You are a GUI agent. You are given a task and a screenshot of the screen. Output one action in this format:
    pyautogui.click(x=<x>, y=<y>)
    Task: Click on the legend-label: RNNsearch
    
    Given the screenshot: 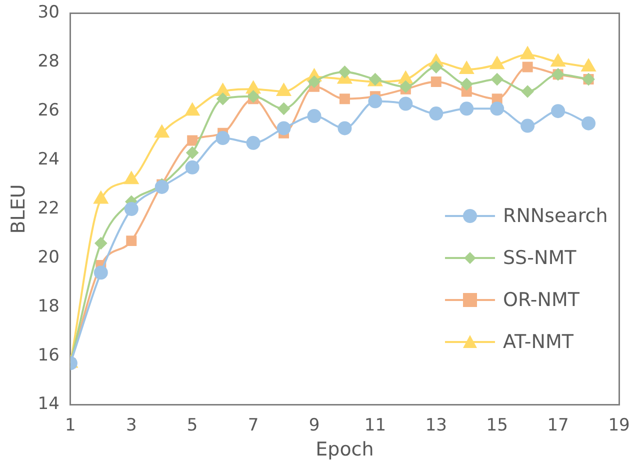 What is the action you would take?
    pyautogui.click(x=555, y=216)
    